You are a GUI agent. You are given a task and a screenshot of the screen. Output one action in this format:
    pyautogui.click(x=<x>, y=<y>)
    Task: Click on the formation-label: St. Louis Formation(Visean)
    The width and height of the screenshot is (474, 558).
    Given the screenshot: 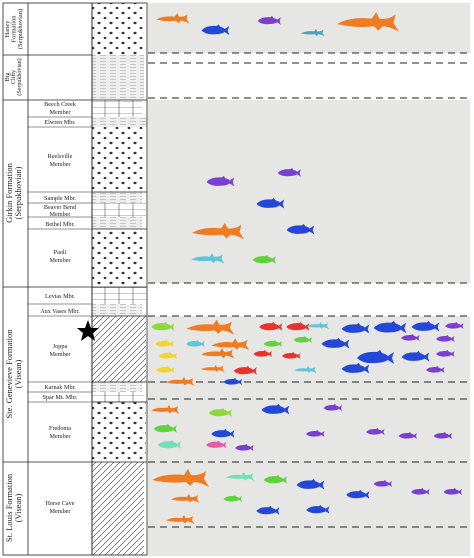 What is the action you would take?
    pyautogui.click(x=13, y=507)
    